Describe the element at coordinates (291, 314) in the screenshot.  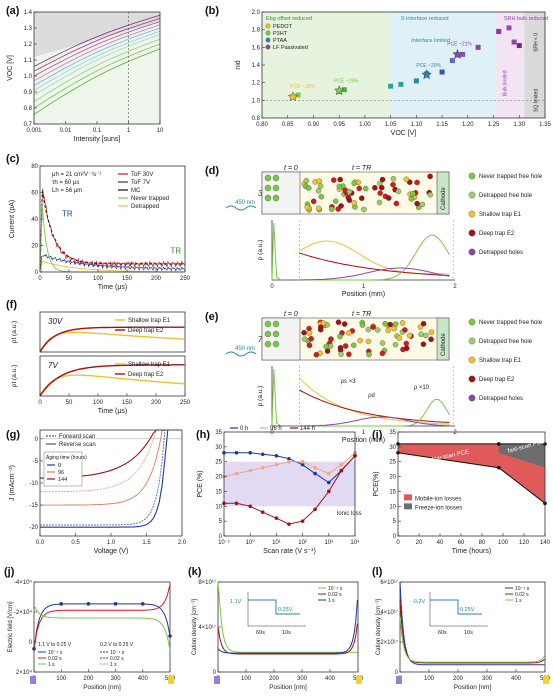
I see `t0-label: t = 0` at that location.